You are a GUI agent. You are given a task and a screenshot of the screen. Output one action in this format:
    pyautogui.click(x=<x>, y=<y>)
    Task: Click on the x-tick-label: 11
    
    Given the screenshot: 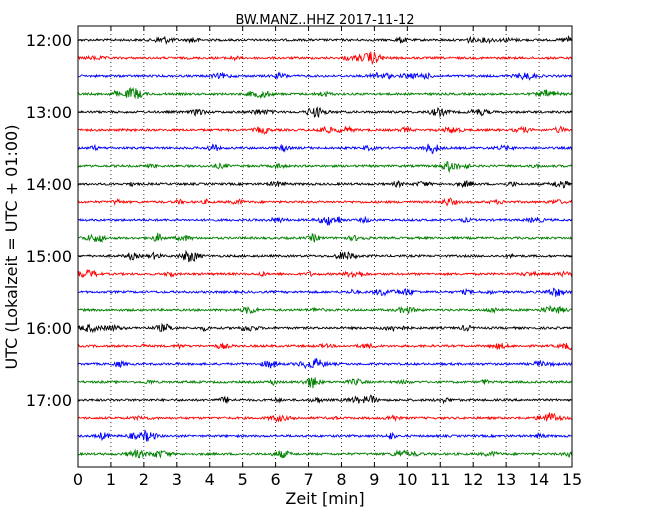 What is the action you would take?
    pyautogui.click(x=440, y=479)
    